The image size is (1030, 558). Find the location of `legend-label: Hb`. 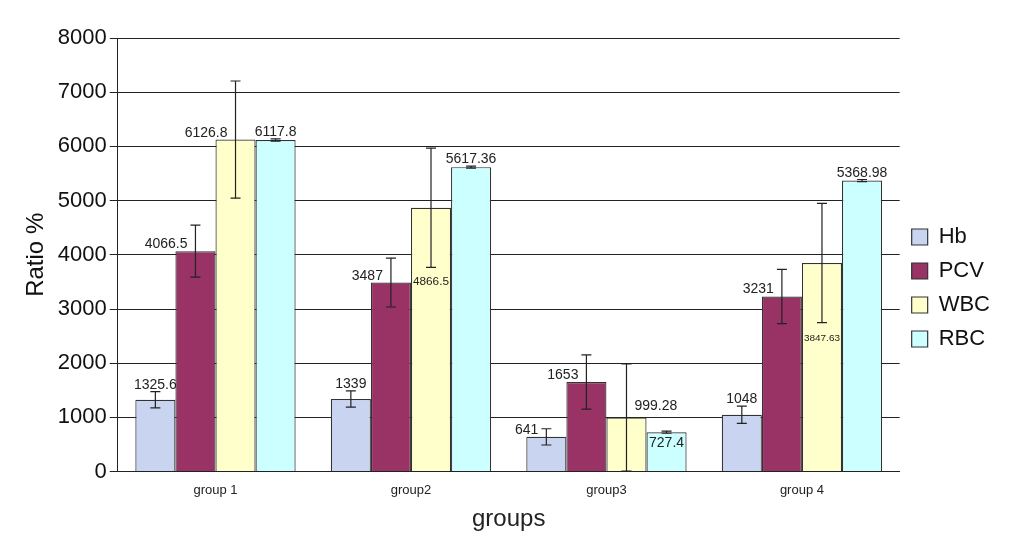

legend-label: Hb is located at coordinates (952, 236).